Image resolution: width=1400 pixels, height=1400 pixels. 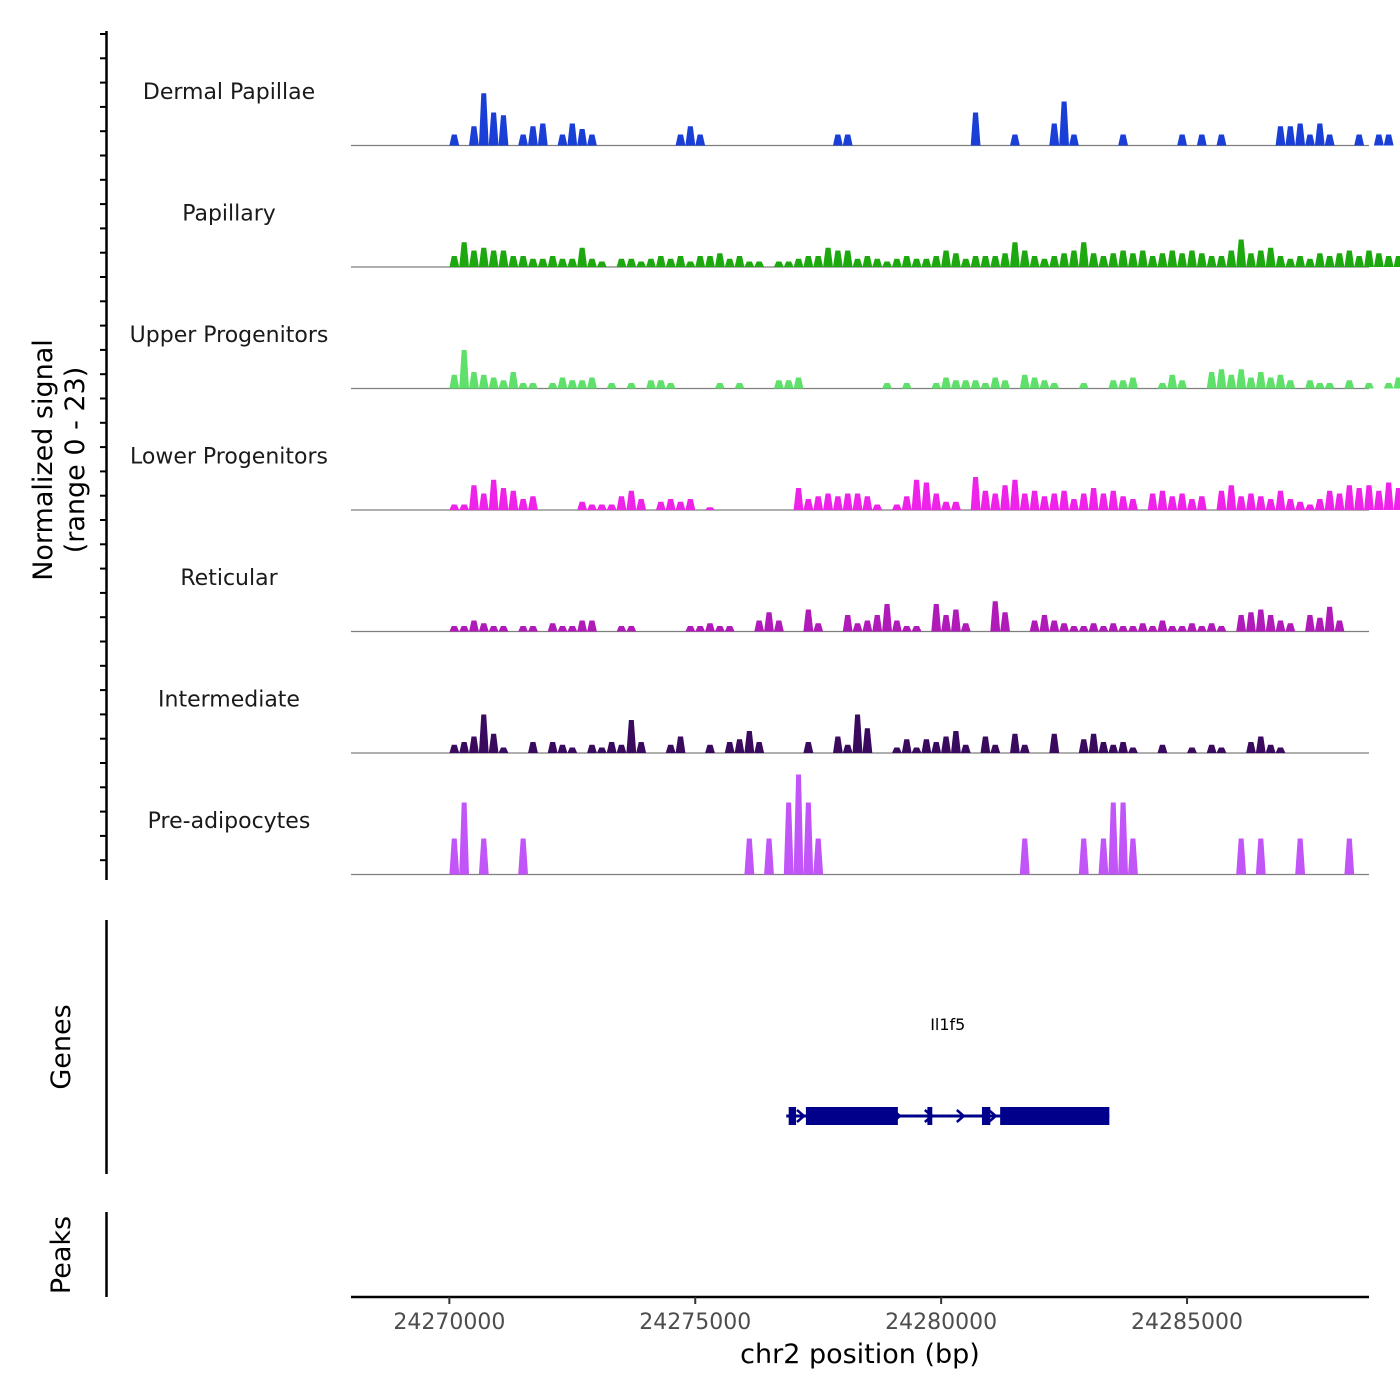 I want to click on track-label: Upper Progenitors, so click(x=229, y=335).